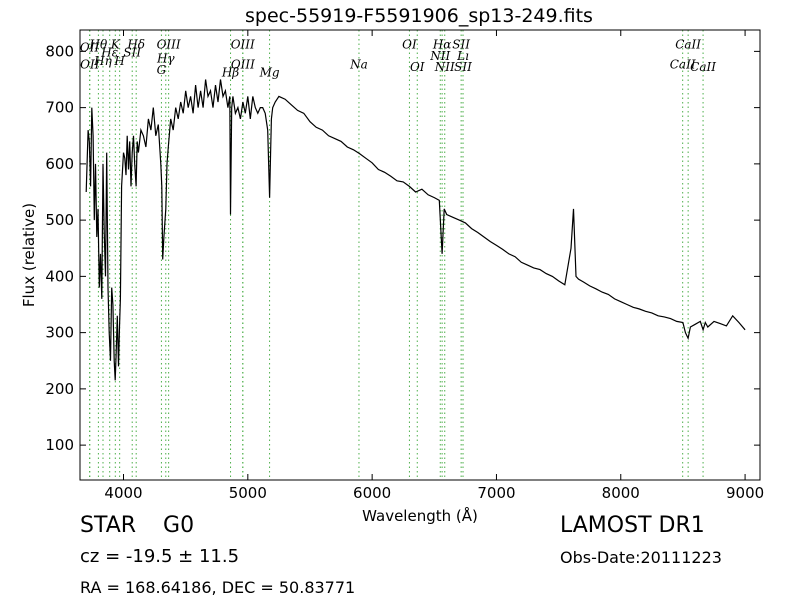 The width and height of the screenshot is (800, 600). I want to click on line-label: Na, so click(358, 64).